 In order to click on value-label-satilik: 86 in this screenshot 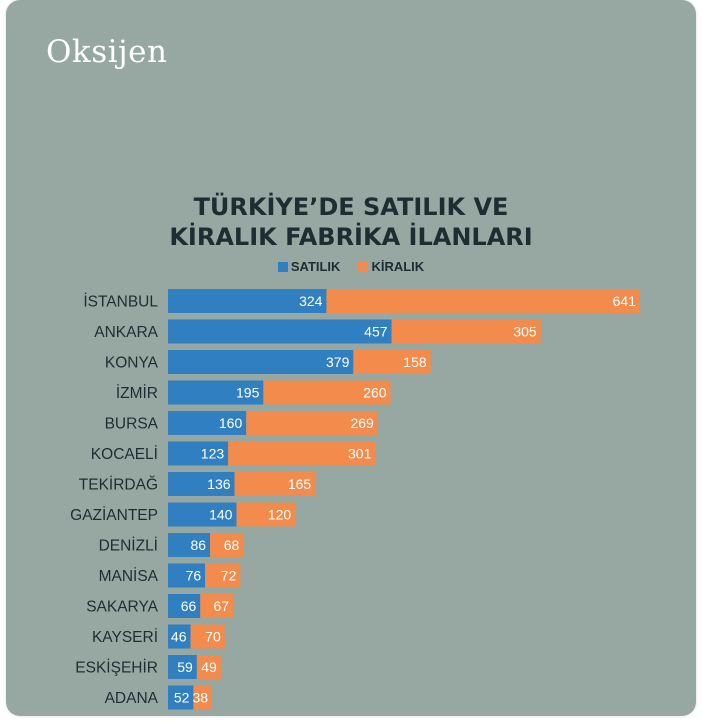, I will do `click(198, 545)`.